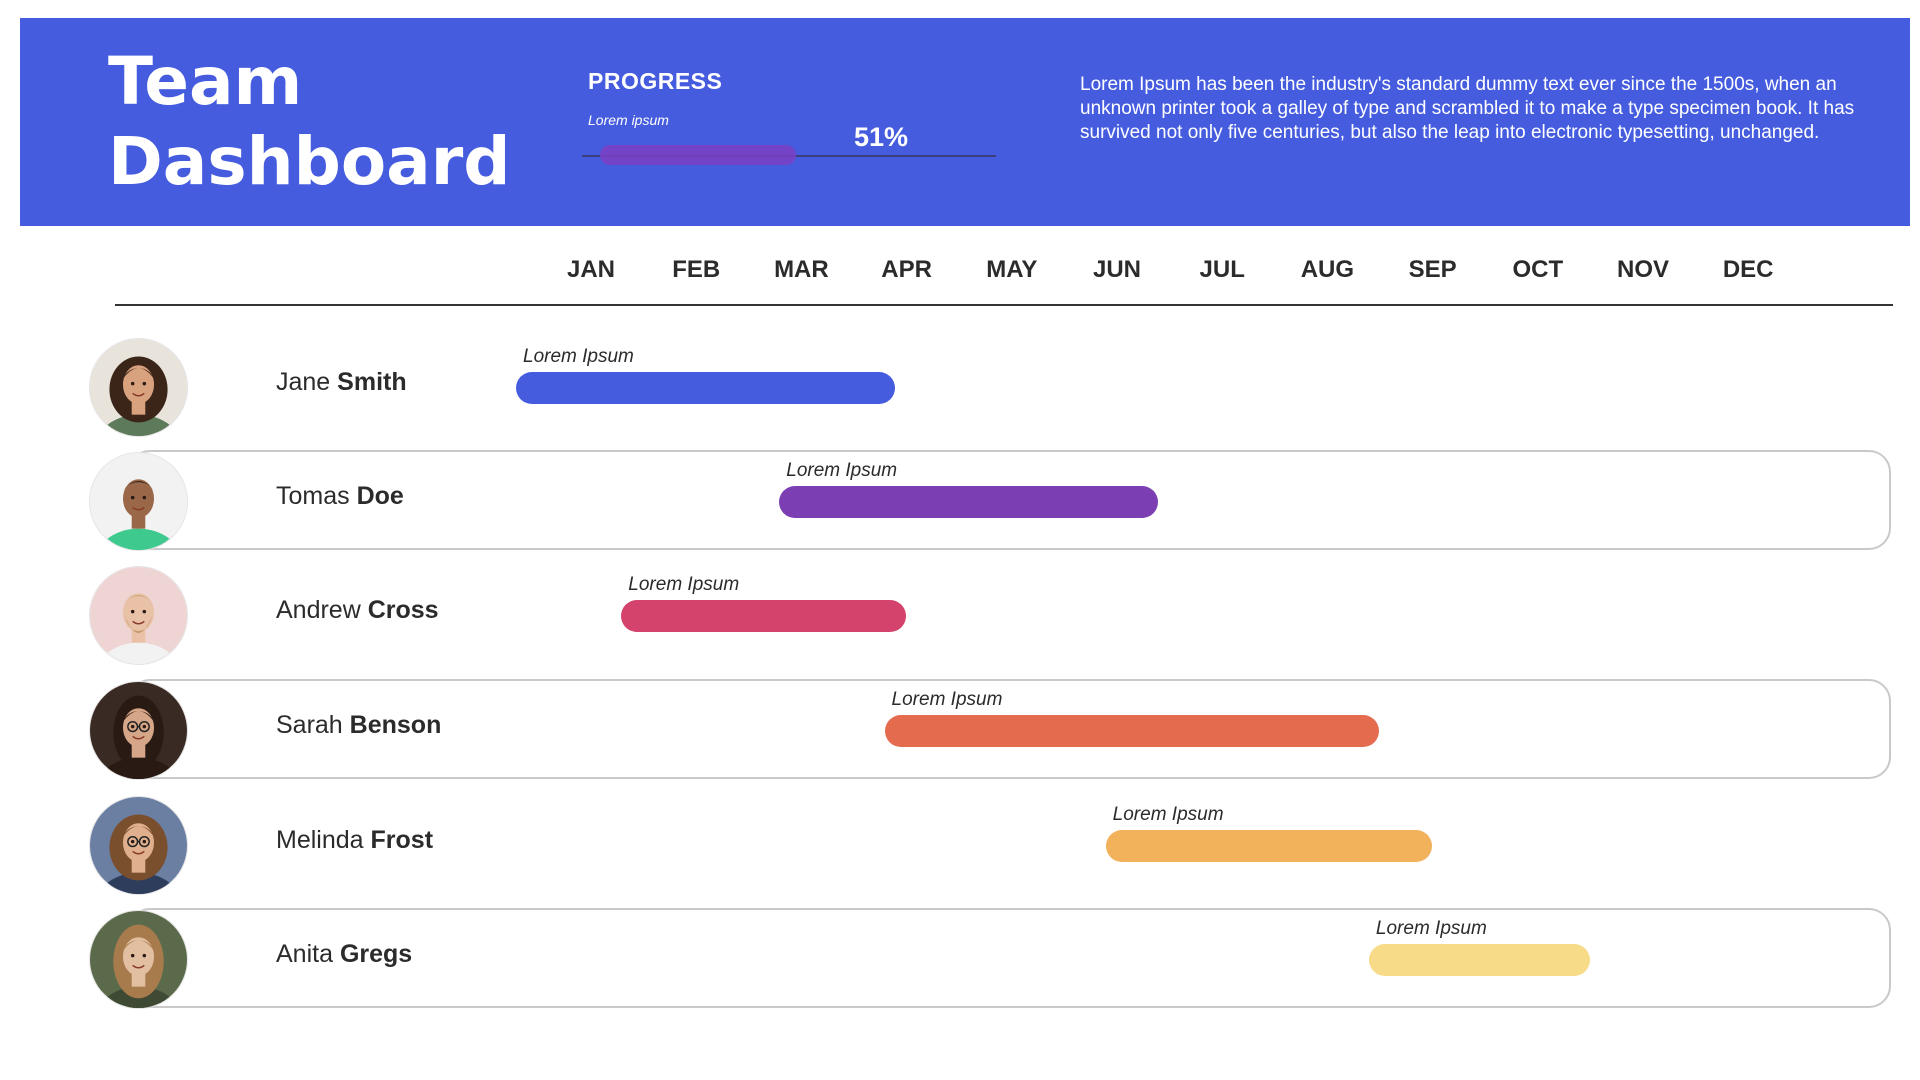 The image size is (1920, 1080). What do you see at coordinates (318, 610) in the screenshot?
I see `person-first-name: Andrew` at bounding box center [318, 610].